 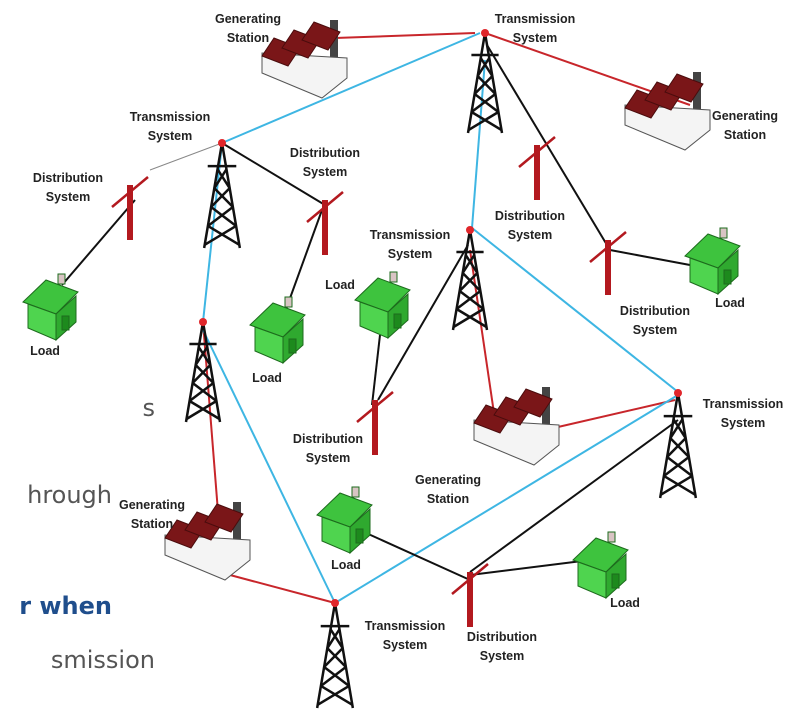 I want to click on slide-text: s, so click(x=148, y=408).